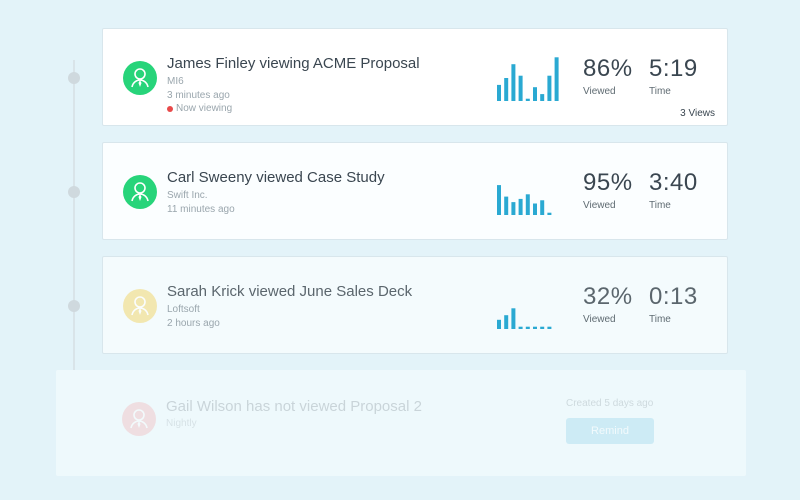 The width and height of the screenshot is (800, 500). Describe the element at coordinates (276, 177) in the screenshot. I see `activity-title: Carl Sweeny viewed Case Study` at that location.